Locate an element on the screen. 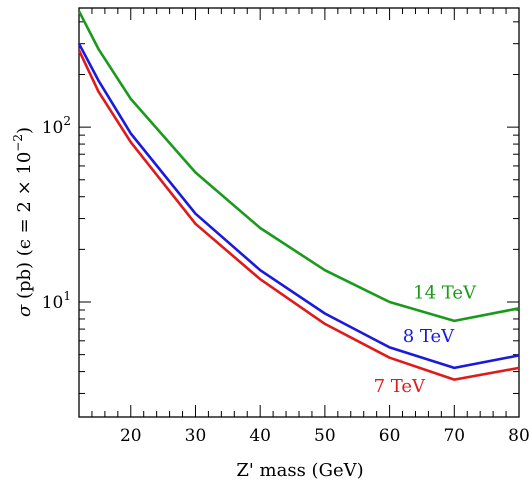  y-axis-label: σ (pb) (ϵ = 2 × 10−2) is located at coordinates (23, 222).